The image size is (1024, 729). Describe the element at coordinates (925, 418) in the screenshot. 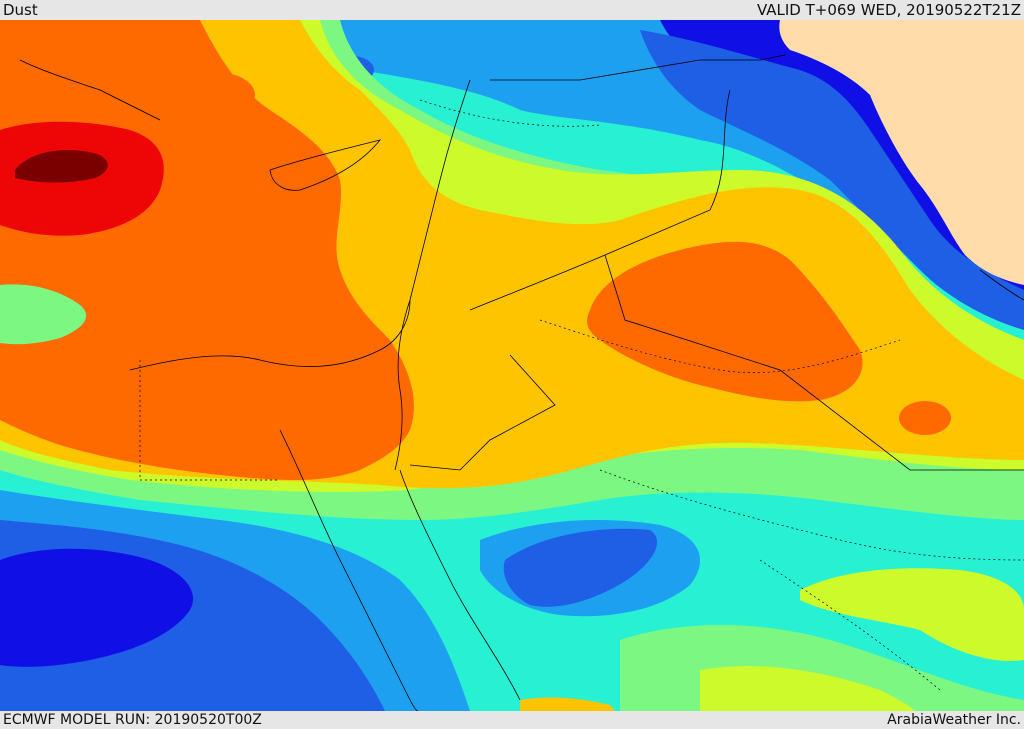

I see `field-orange-spot` at that location.